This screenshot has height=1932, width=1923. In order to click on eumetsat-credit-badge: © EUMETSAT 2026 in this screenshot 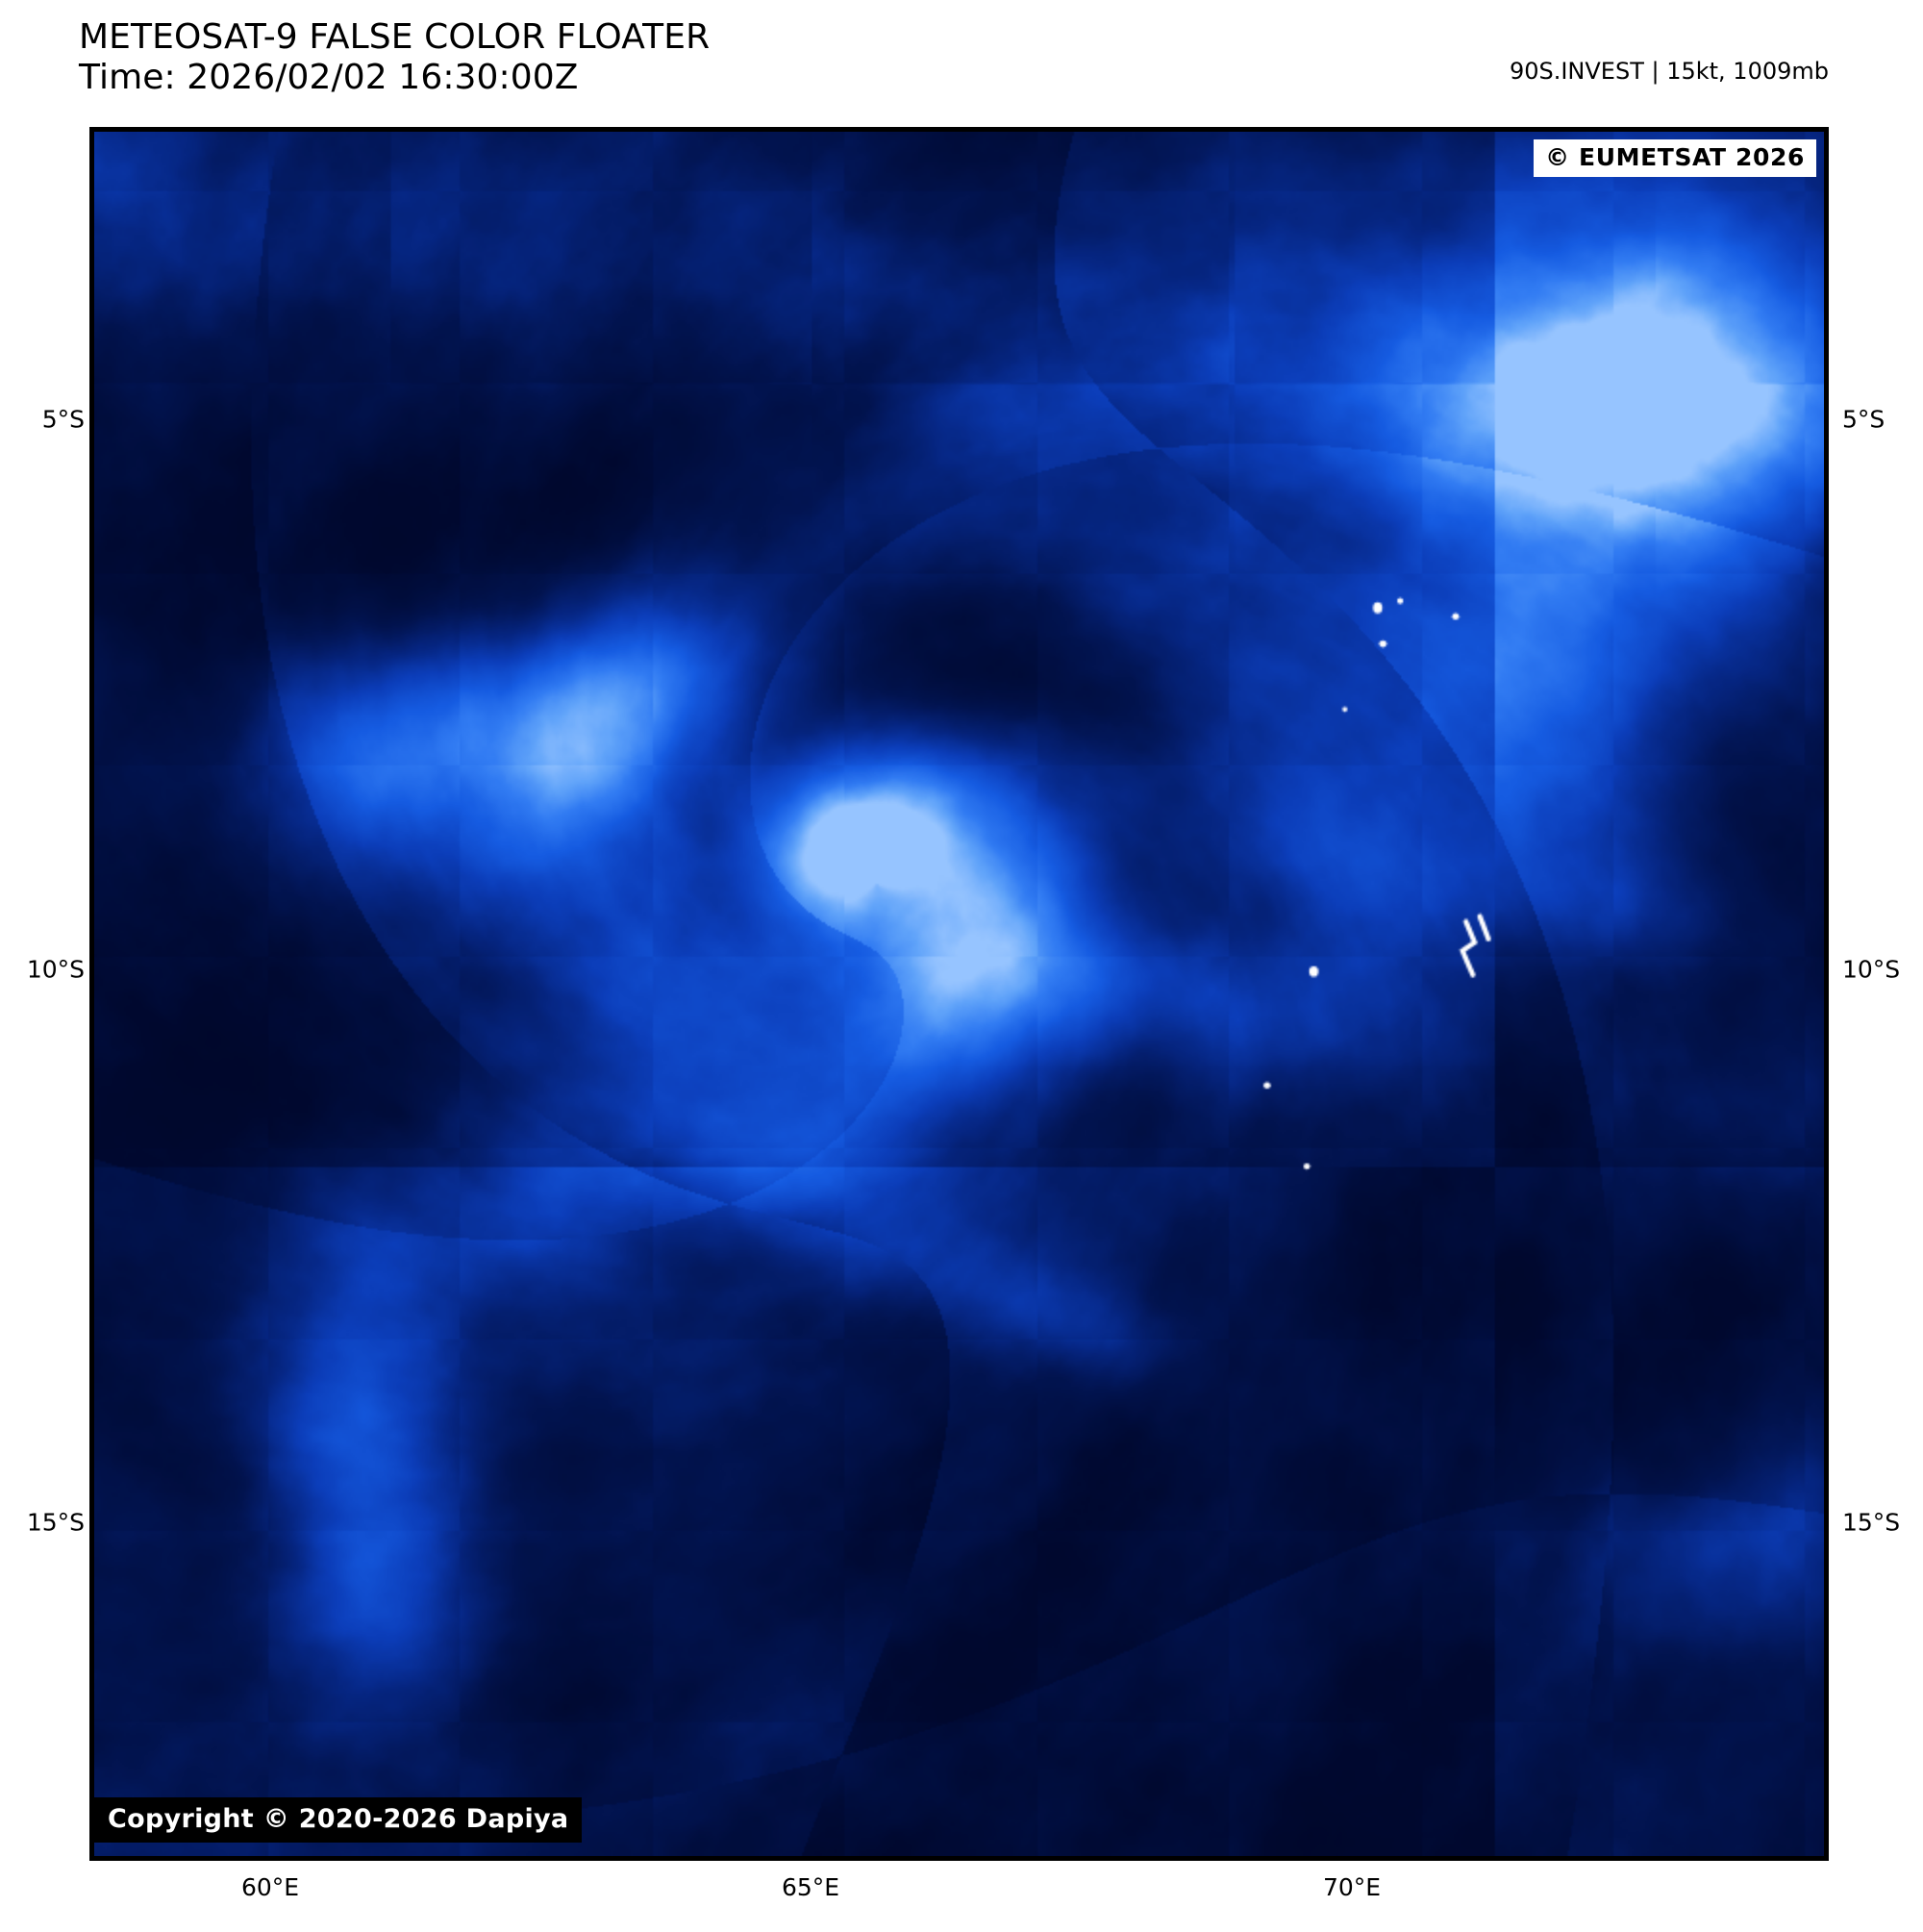, I will do `click(1675, 158)`.